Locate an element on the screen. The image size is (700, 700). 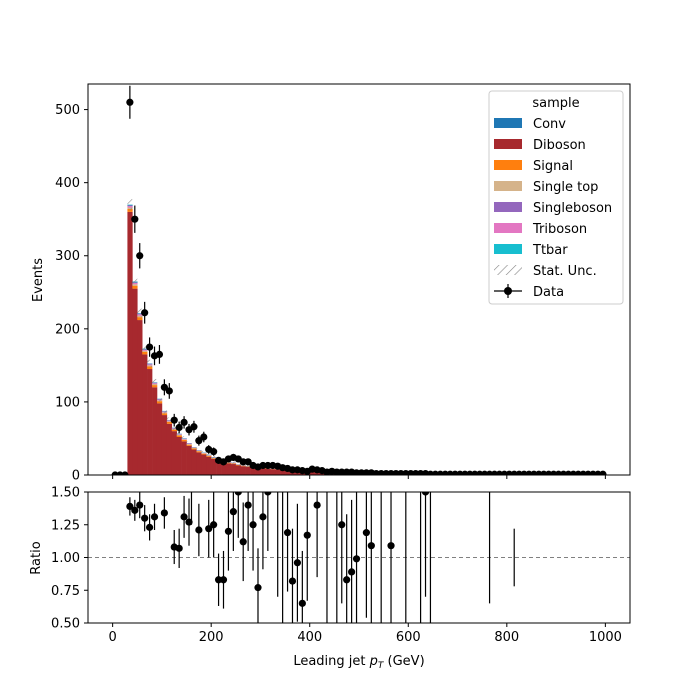
y-tick-label: 300 is located at coordinates (67, 256).